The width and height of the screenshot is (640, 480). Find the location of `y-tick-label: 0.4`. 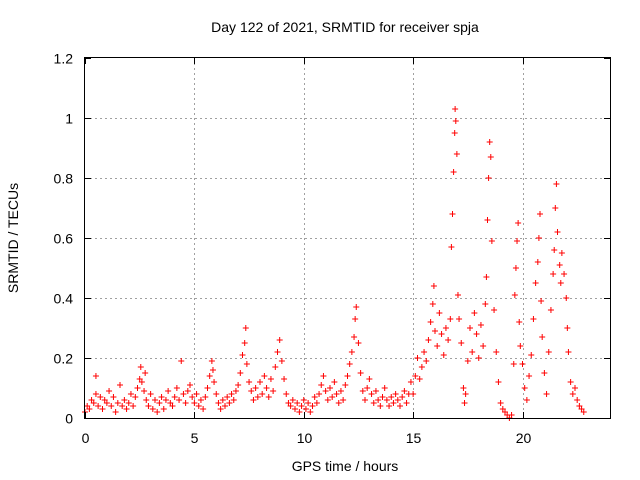

y-tick-label: 0.4 is located at coordinates (64, 299).